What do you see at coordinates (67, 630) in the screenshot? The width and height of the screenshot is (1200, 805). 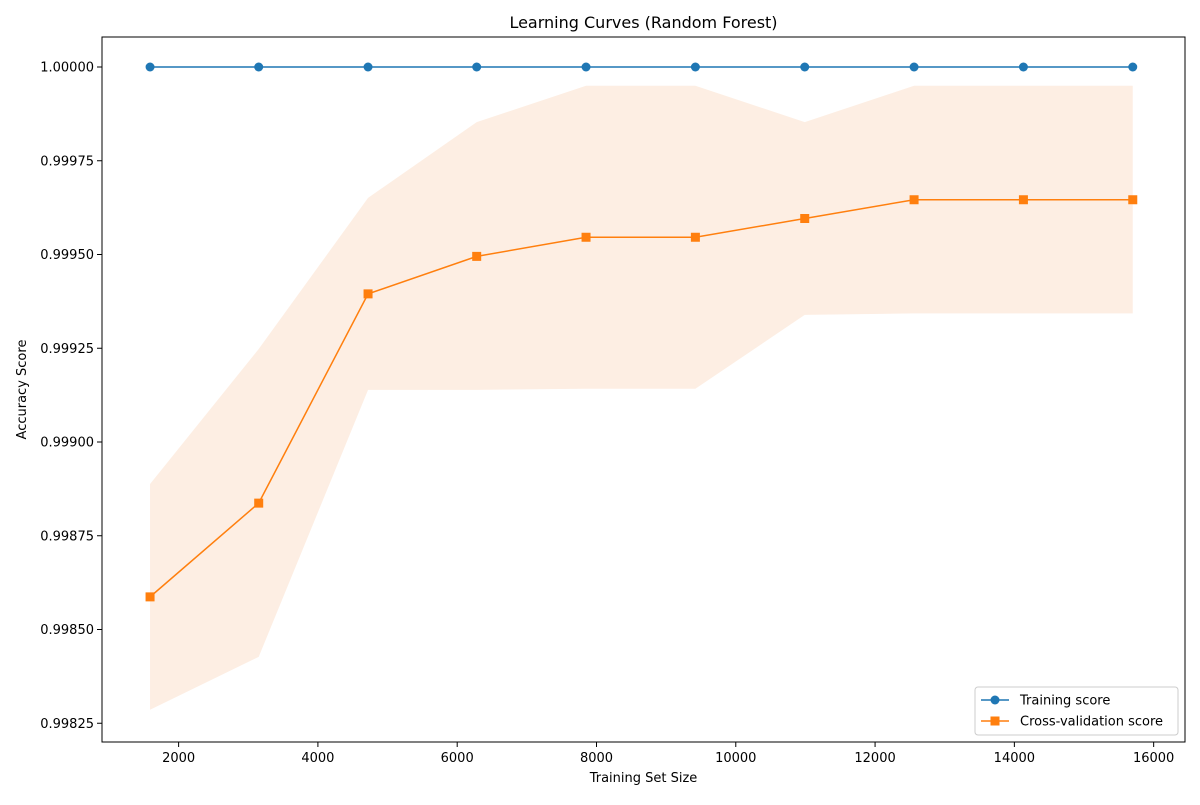 I see `y-tick-label: 0.99850` at bounding box center [67, 630].